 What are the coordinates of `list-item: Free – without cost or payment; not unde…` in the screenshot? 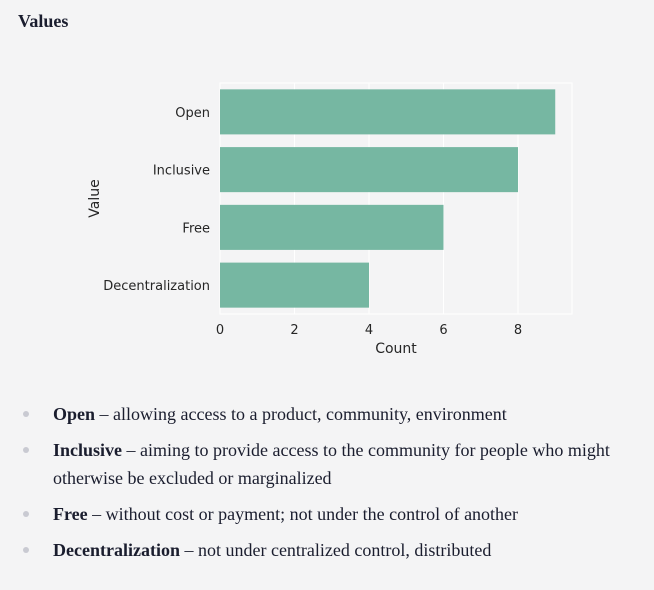 It's located at (327, 514).